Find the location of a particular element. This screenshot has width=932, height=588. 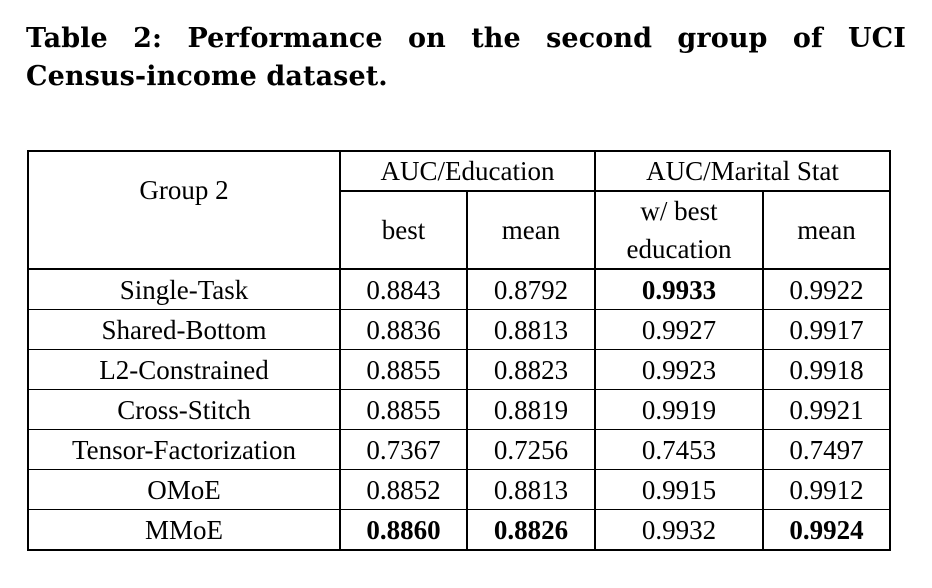

value-cell: 0.9919 is located at coordinates (679, 409).